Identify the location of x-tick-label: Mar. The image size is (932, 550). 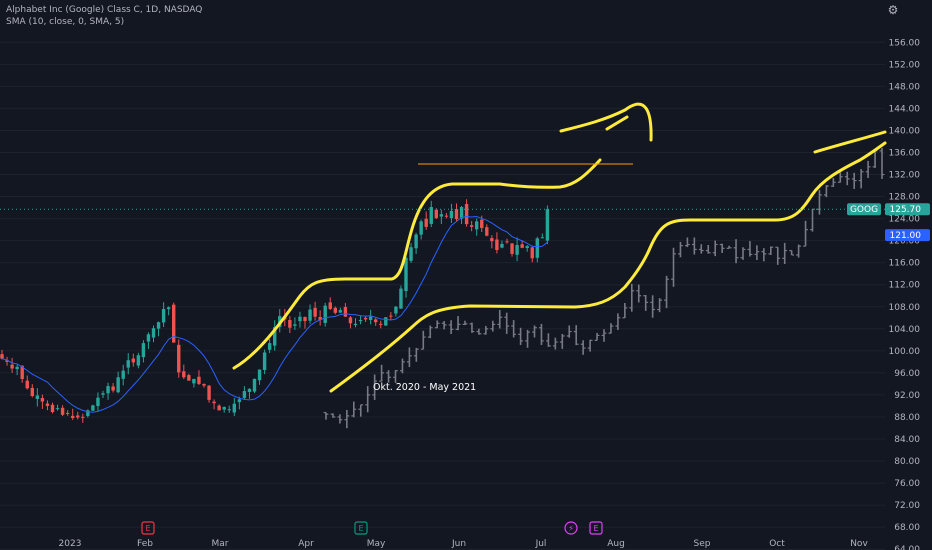
(220, 544).